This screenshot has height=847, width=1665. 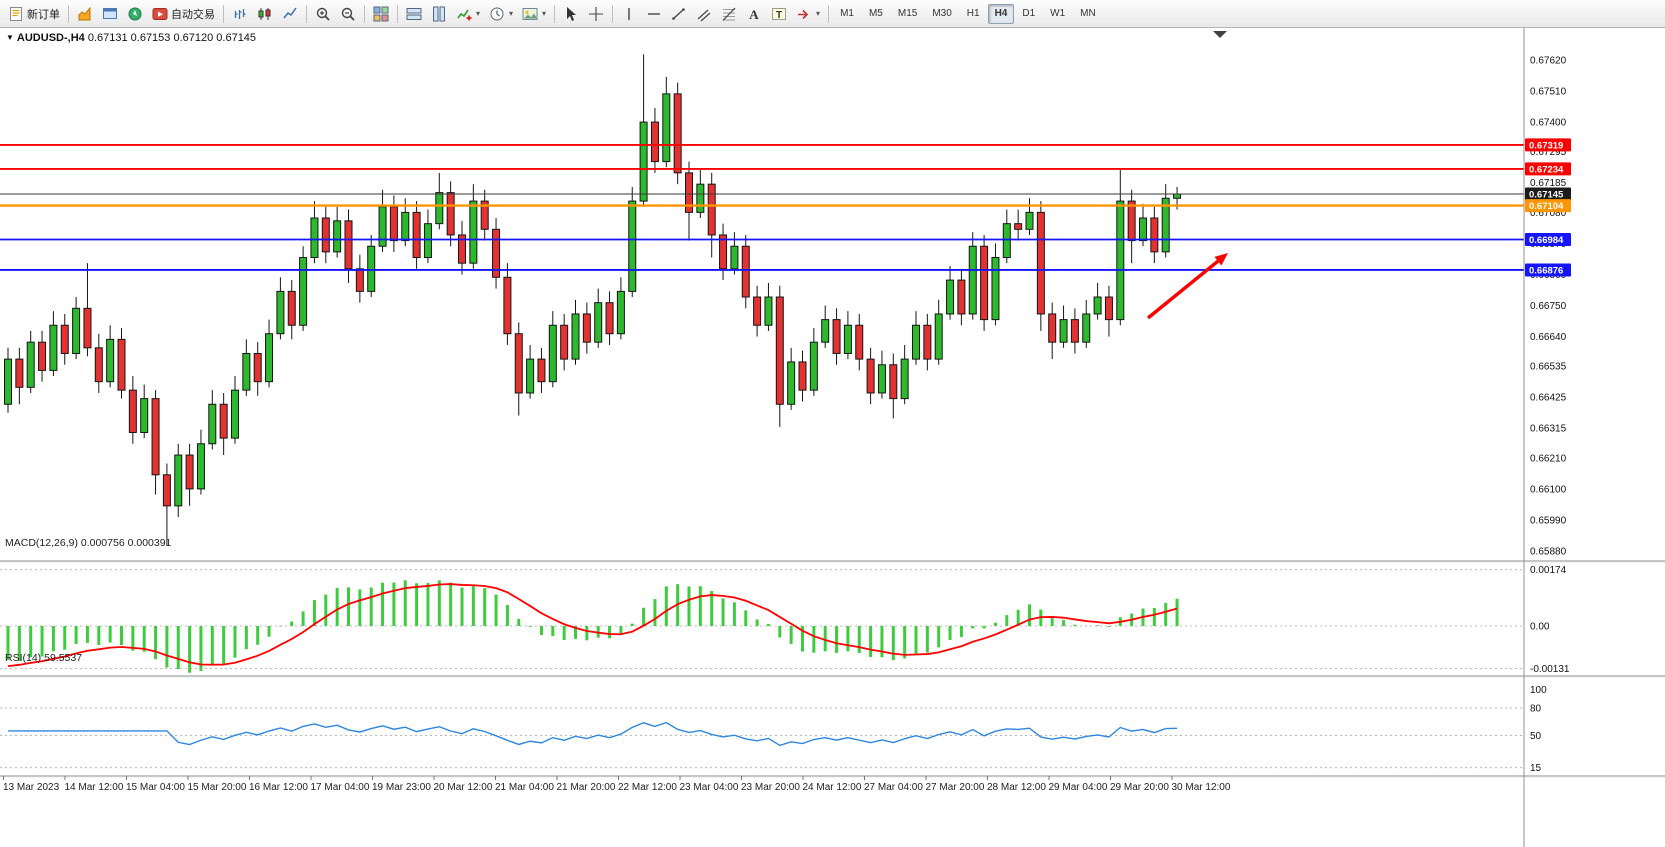 I want to click on line-chart-button, so click(x=290, y=14).